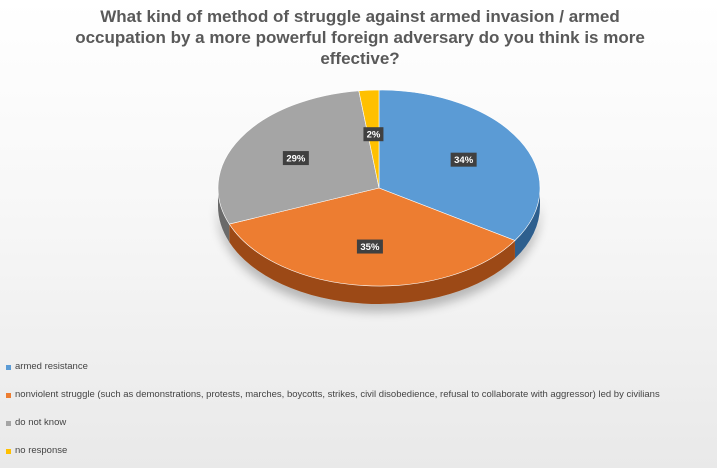 The width and height of the screenshot is (717, 468). Describe the element at coordinates (359, 367) in the screenshot. I see `legend-item-armed-resistance: armed resistance` at that location.